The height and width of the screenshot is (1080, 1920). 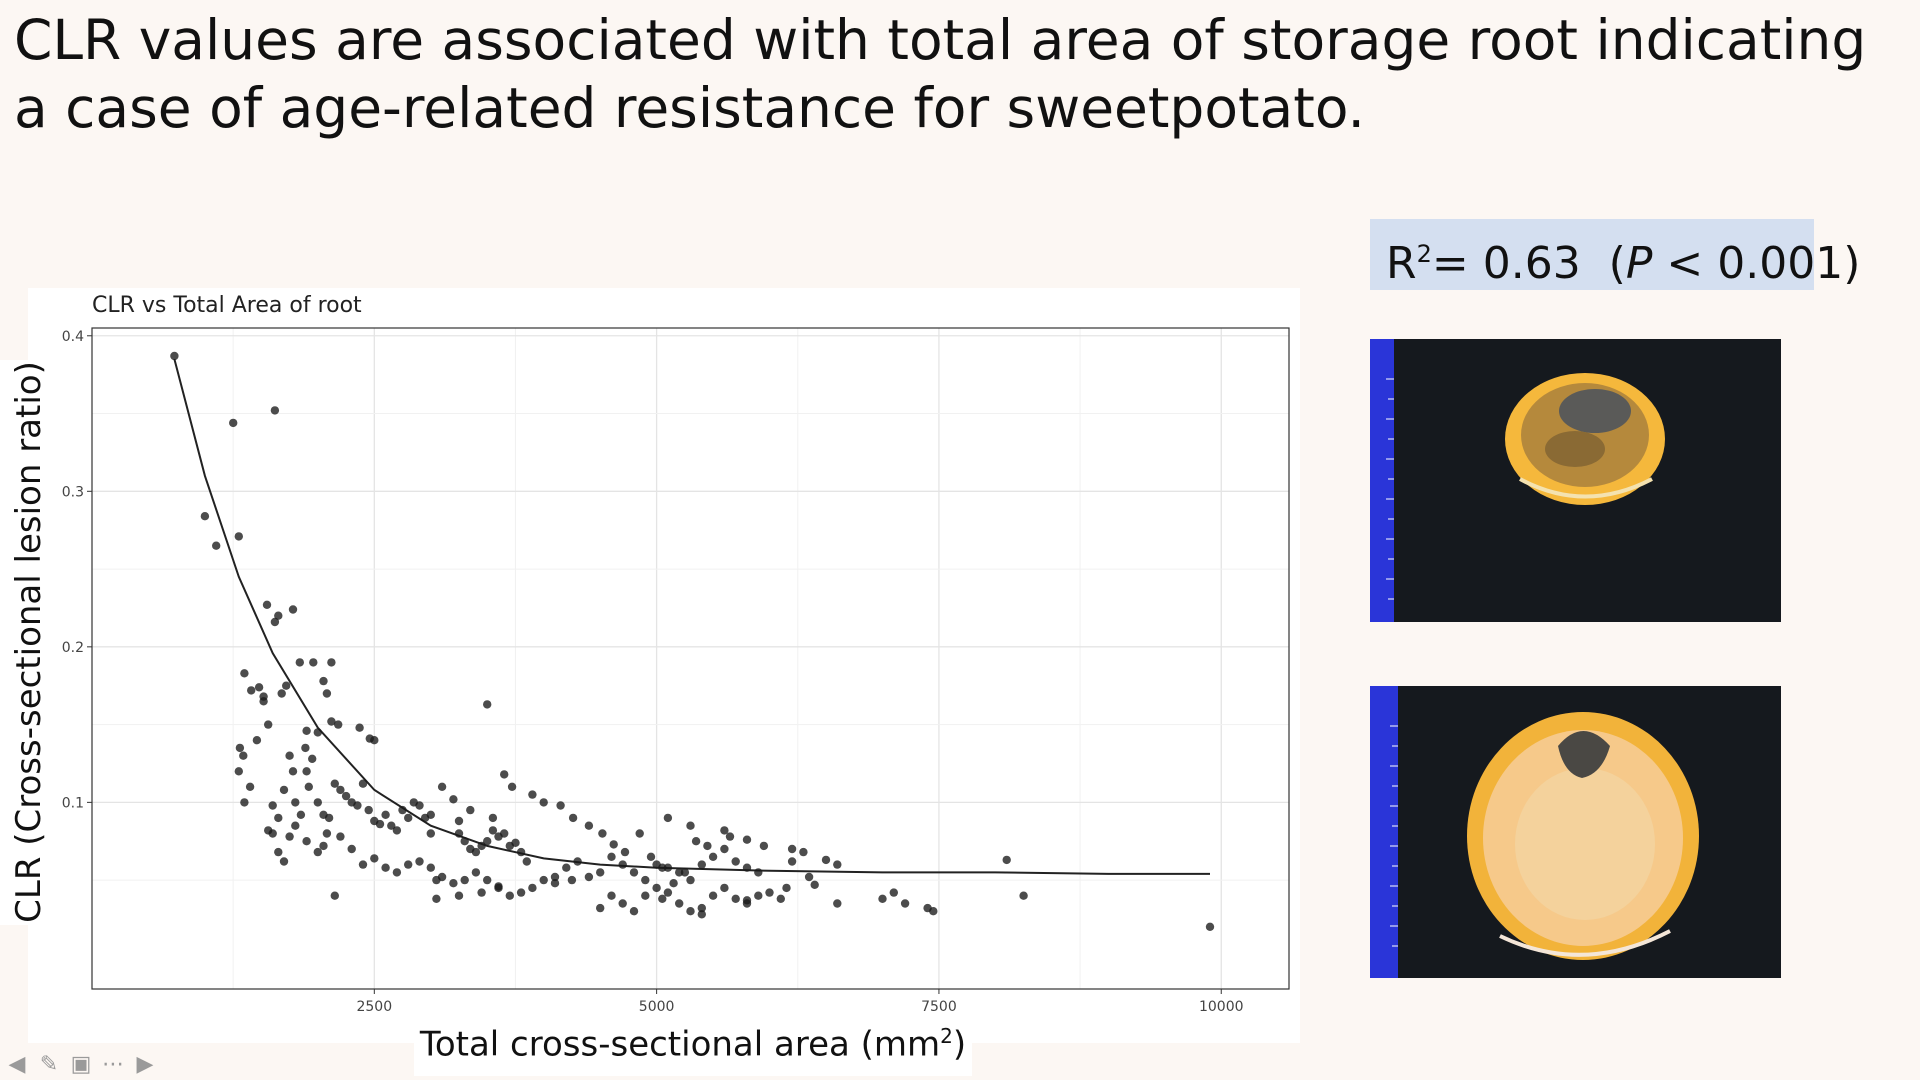 What do you see at coordinates (1424, 254) in the screenshot?
I see `r-exponent: 2` at bounding box center [1424, 254].